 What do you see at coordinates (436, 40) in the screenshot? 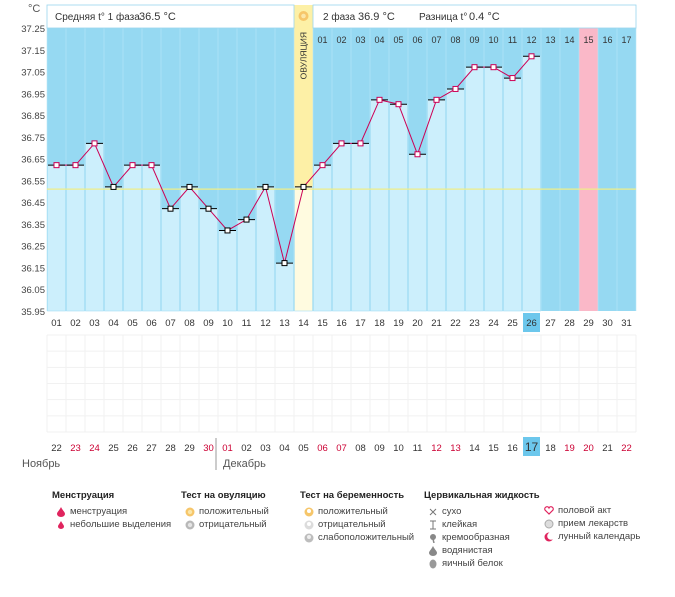
I see `post-ovulation-day-label: 07` at bounding box center [436, 40].